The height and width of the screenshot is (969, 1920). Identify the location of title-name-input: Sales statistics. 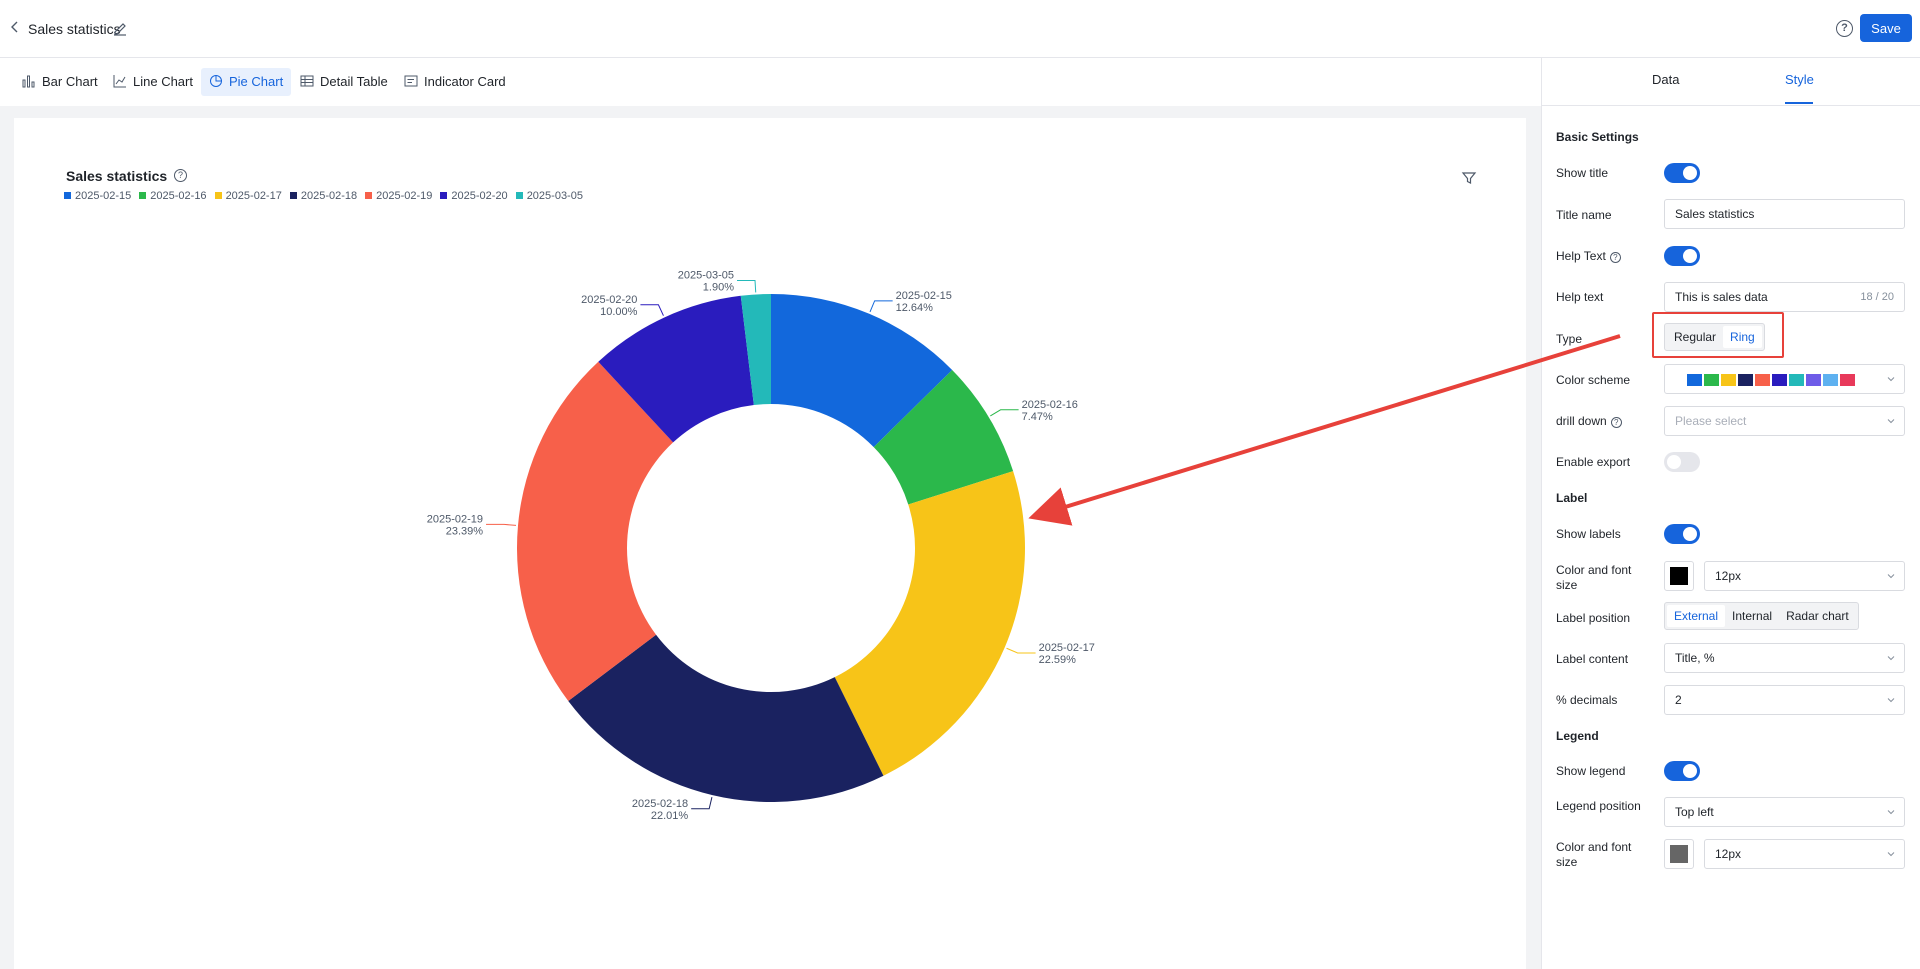
(1784, 214).